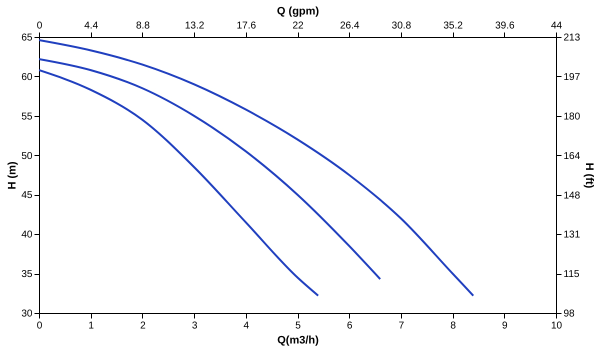 The image size is (600, 350). What do you see at coordinates (298, 26) in the screenshot?
I see `x2-tick-label: 22` at bounding box center [298, 26].